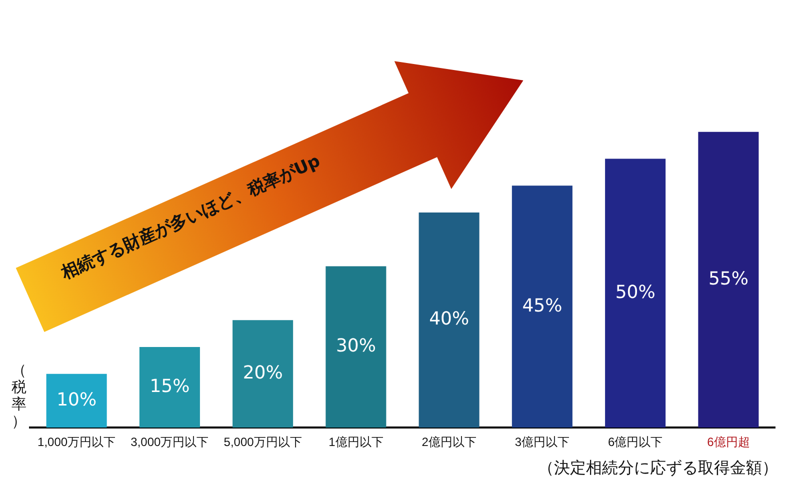 Image resolution: width=800 pixels, height=500 pixels. What do you see at coordinates (169, 442) in the screenshot?
I see `x-tick-label: 3,000万円以下` at bounding box center [169, 442].